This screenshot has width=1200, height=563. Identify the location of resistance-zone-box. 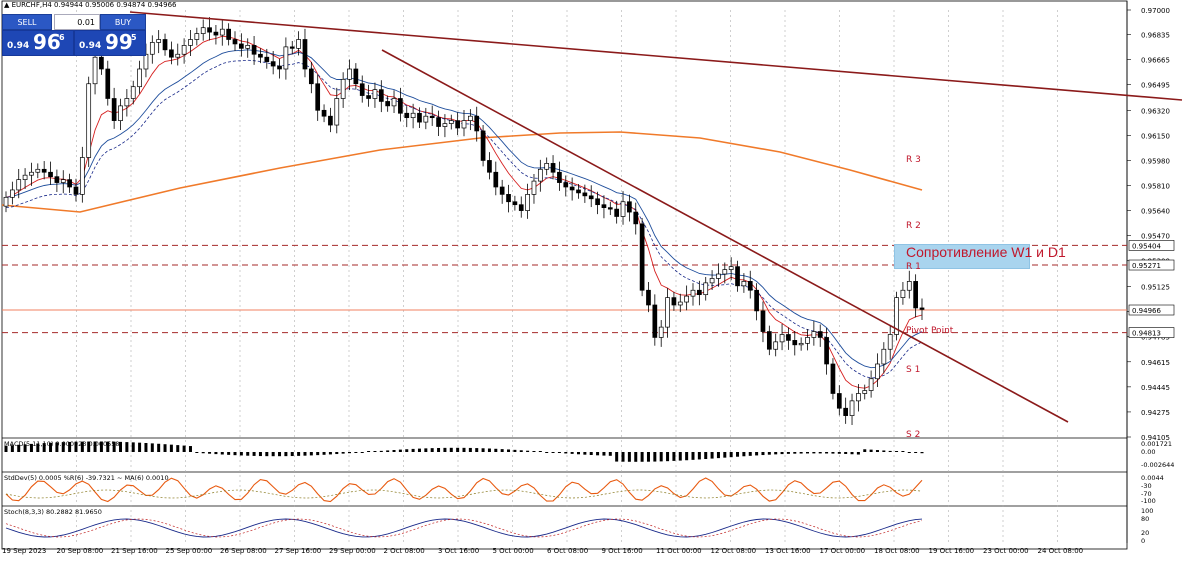
(962, 256).